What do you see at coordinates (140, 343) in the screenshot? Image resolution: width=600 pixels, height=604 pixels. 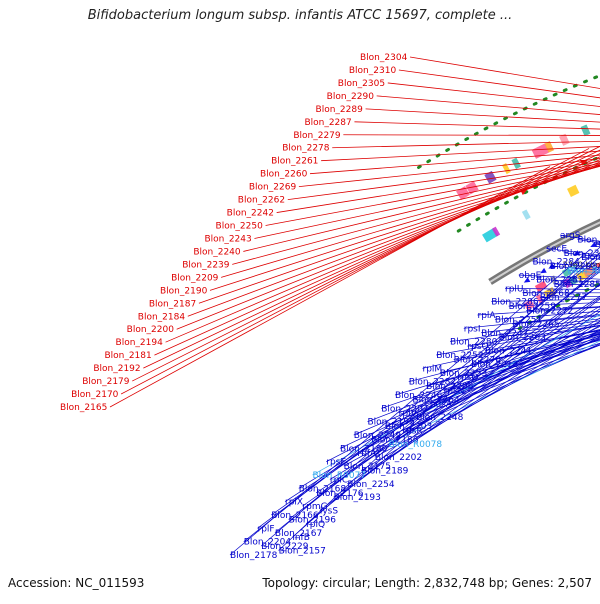 I see `gene-label-left: Blon_2194` at bounding box center [140, 343].